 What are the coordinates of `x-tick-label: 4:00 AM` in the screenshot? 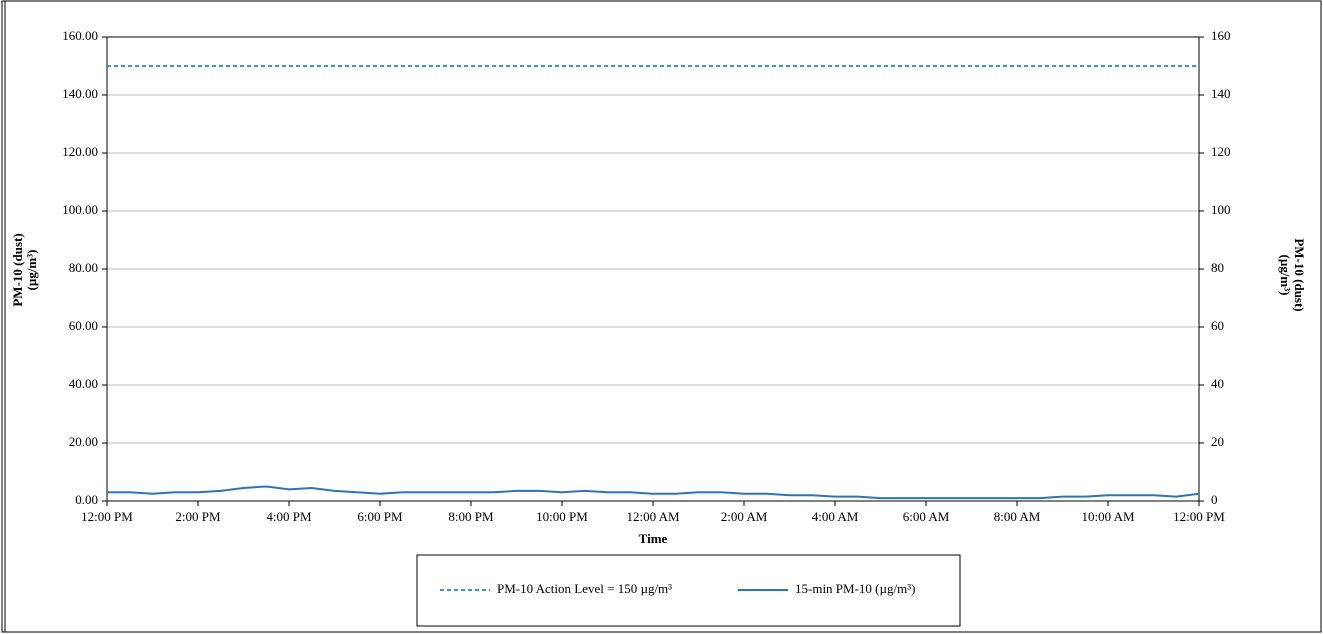 It's located at (835, 516).